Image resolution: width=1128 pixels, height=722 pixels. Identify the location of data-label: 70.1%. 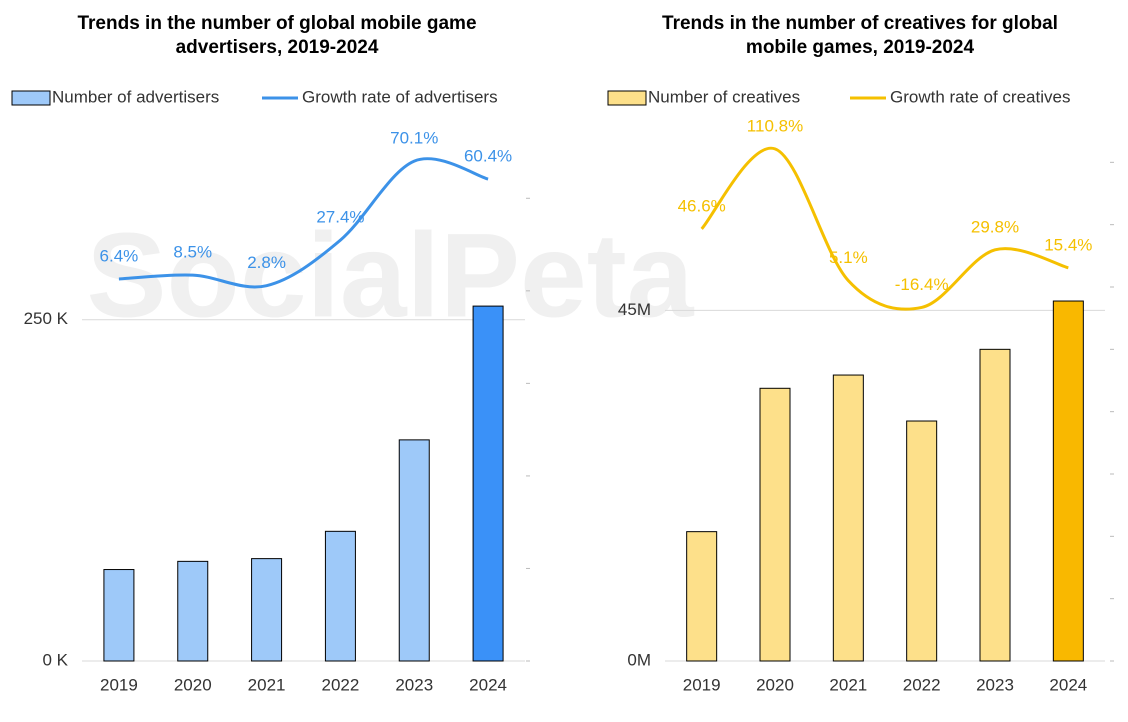
(414, 138).